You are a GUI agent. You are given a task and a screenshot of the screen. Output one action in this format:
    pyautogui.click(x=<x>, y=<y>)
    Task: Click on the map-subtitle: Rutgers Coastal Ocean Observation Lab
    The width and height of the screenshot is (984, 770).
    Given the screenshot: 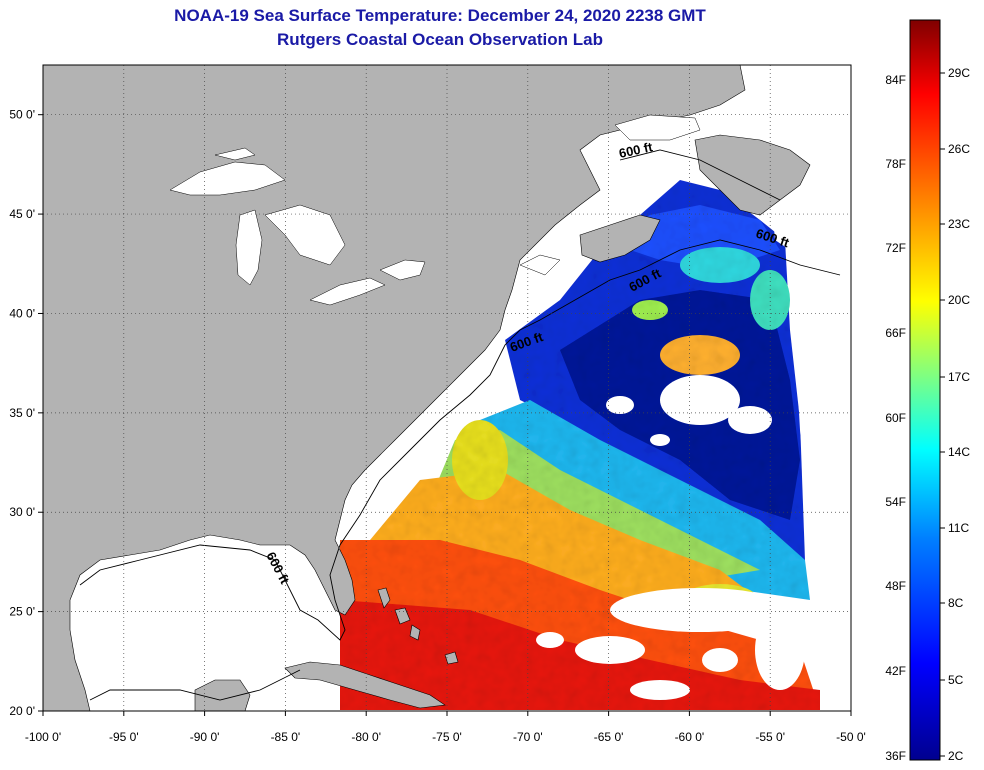 What is the action you would take?
    pyautogui.click(x=440, y=39)
    